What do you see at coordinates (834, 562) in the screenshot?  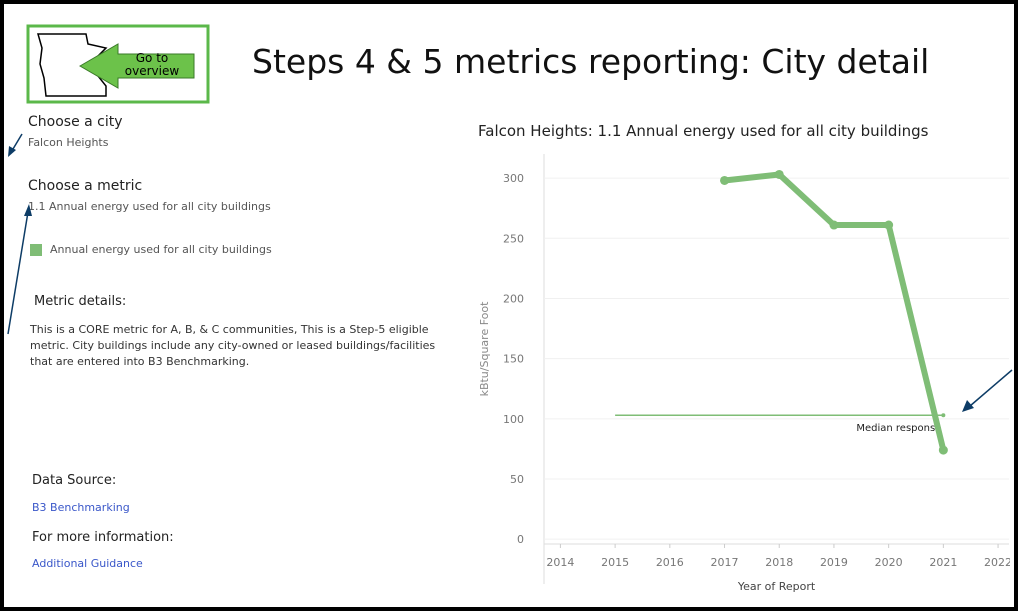 I see `x-tick-label: 2019` at bounding box center [834, 562].